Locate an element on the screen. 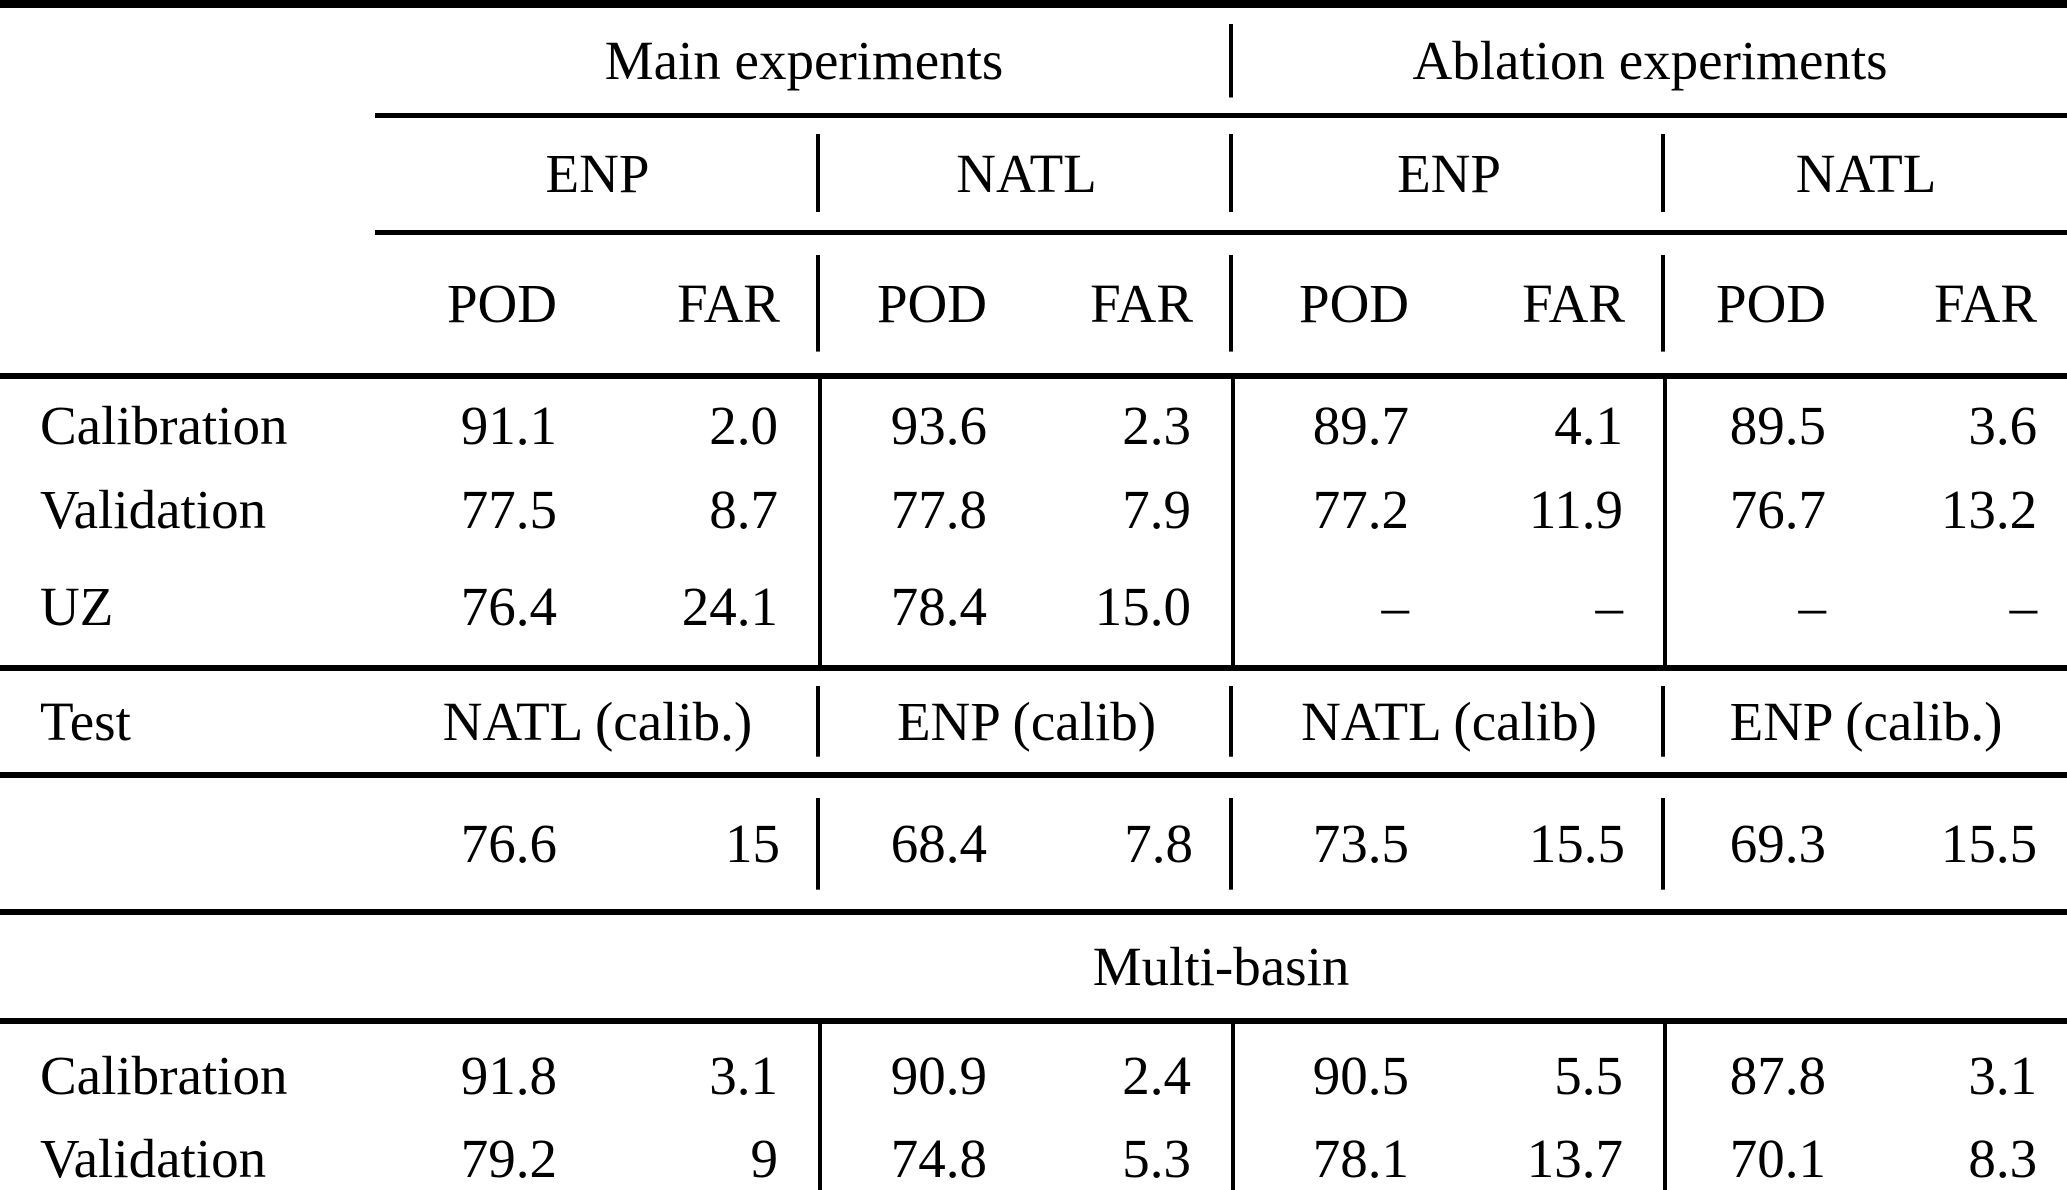 The width and height of the screenshot is (2067, 1190). data-cell: 73.5 is located at coordinates (1341, 845).